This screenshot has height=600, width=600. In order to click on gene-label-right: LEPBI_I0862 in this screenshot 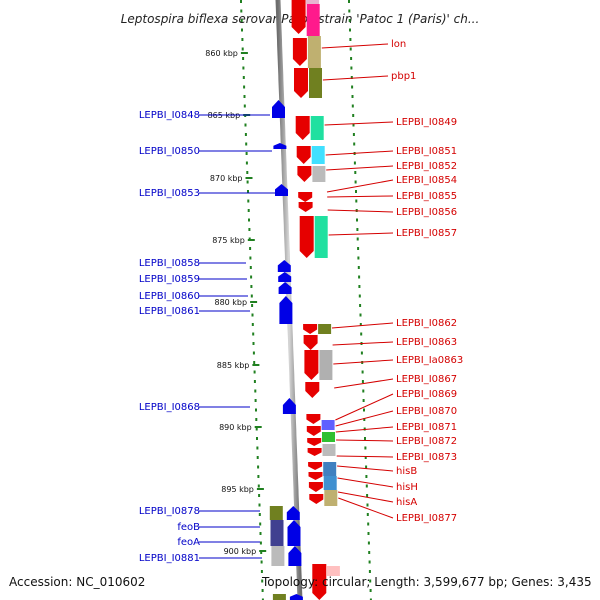, I will do `click(426, 323)`.